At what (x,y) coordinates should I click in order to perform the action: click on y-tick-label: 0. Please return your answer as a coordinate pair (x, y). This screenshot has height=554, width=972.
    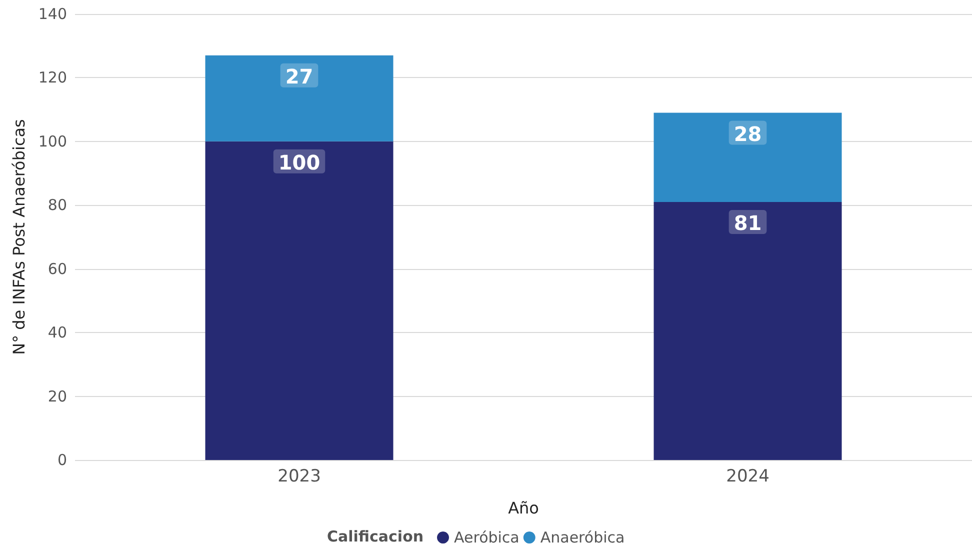
    Looking at the image, I should click on (62, 460).